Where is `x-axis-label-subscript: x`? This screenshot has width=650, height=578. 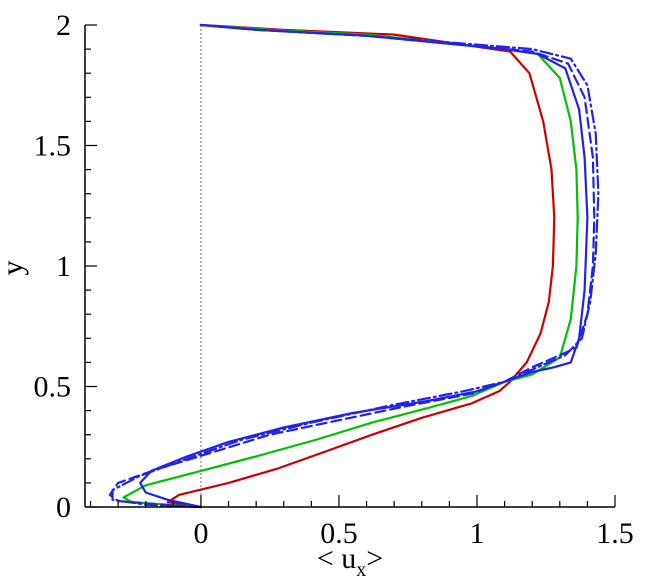
x-axis-label-subscript: x is located at coordinates (361, 568).